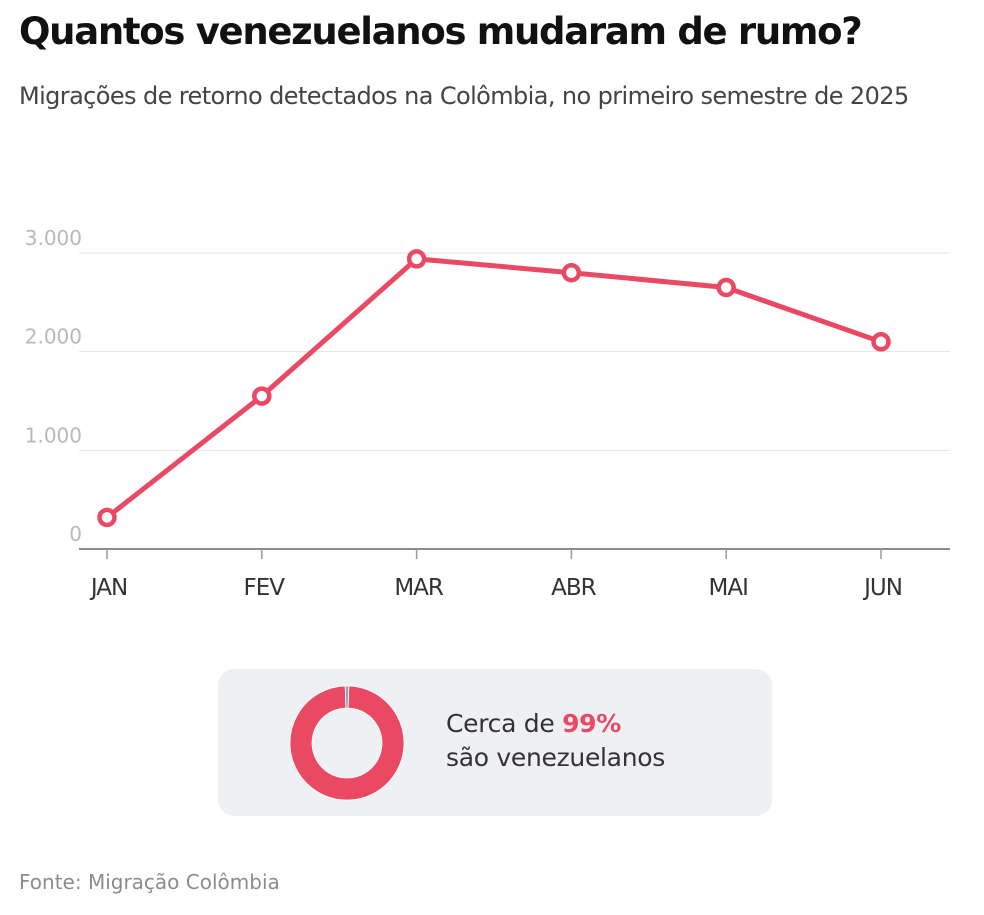 The width and height of the screenshot is (984, 915). I want to click on x-axis-ticks: JAN FEV MAR ABR MAI JUN, so click(496, 575).